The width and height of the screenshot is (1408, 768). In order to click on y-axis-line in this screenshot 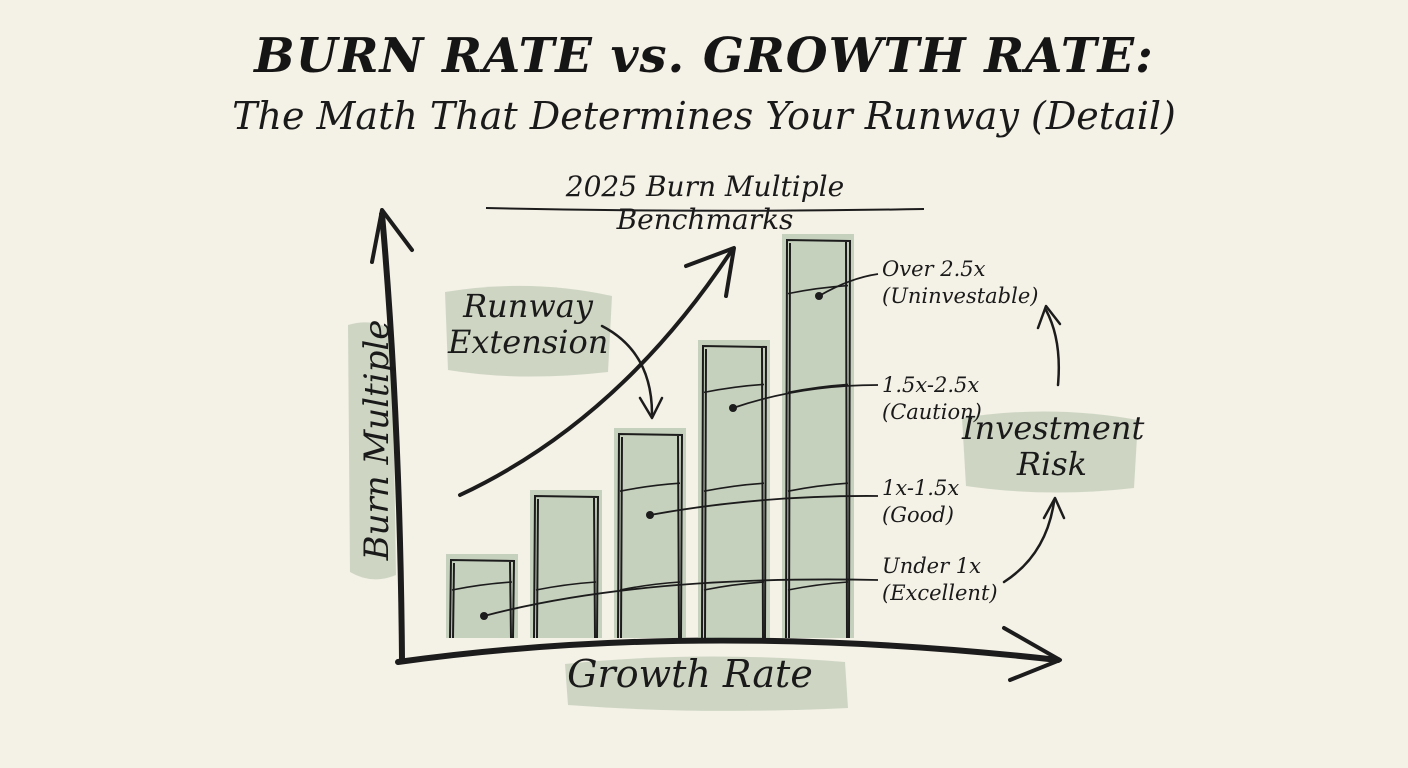, I will do `click(392, 437)`.